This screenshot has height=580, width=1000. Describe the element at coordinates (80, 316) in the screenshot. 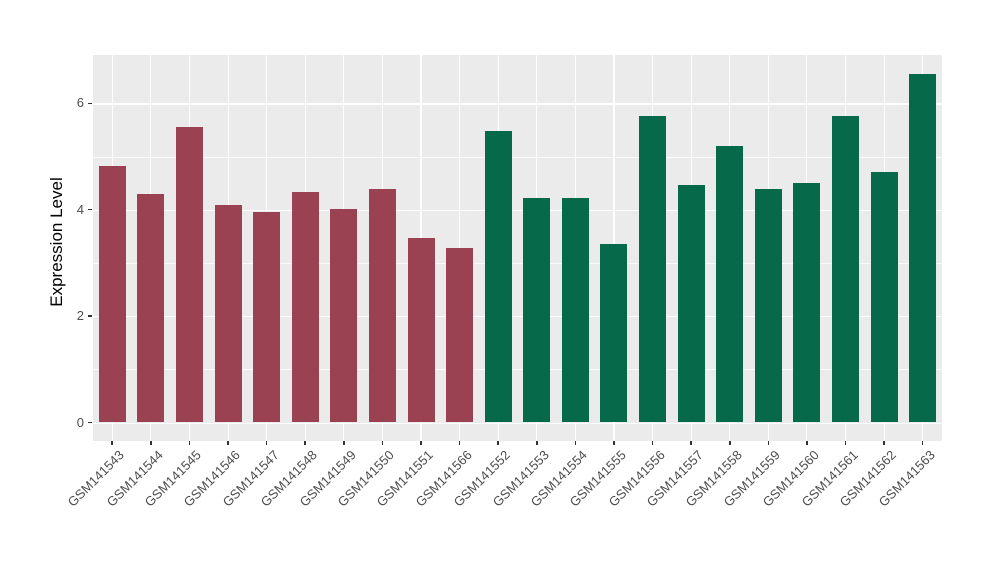

I see `y-tick-label: 2` at that location.